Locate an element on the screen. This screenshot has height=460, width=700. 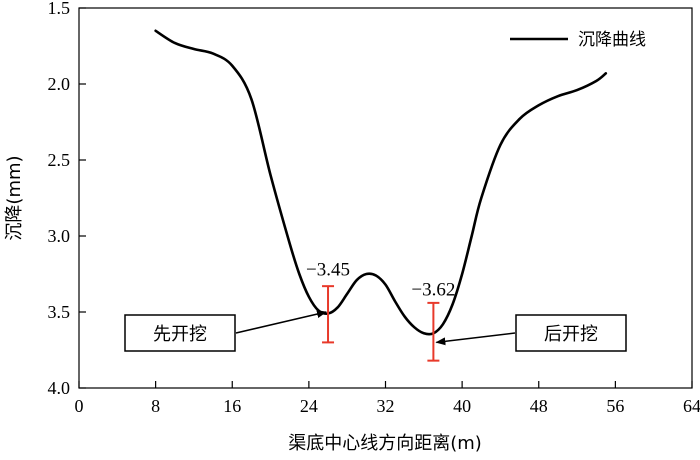
annotations: 先开挖 后开挖 is located at coordinates (375, 331).